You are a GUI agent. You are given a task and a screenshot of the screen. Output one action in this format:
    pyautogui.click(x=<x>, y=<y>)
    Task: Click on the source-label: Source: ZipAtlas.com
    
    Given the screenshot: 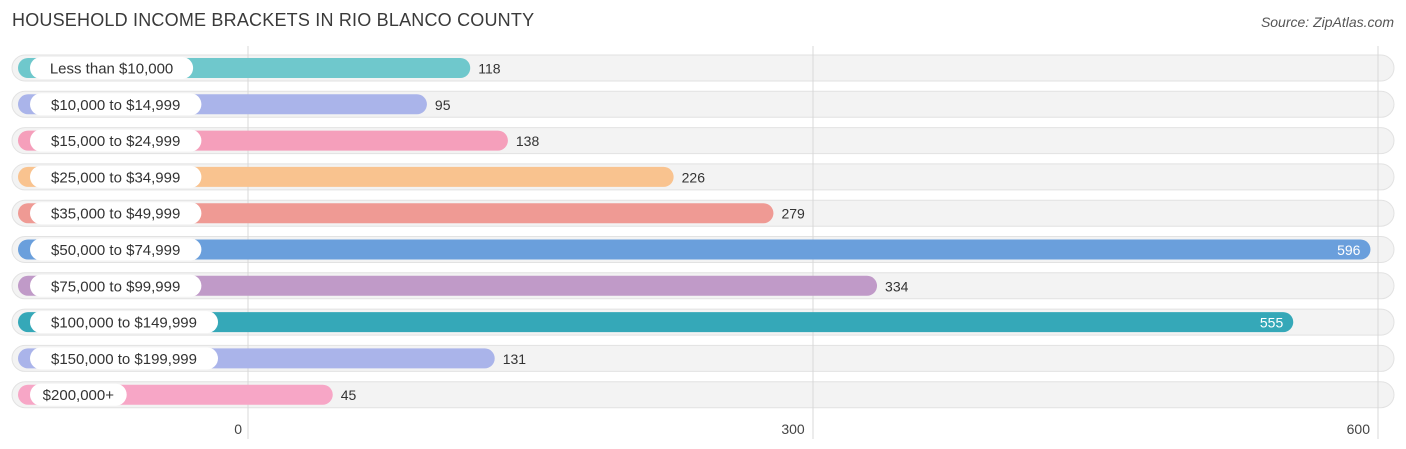 What is the action you would take?
    pyautogui.click(x=1327, y=22)
    